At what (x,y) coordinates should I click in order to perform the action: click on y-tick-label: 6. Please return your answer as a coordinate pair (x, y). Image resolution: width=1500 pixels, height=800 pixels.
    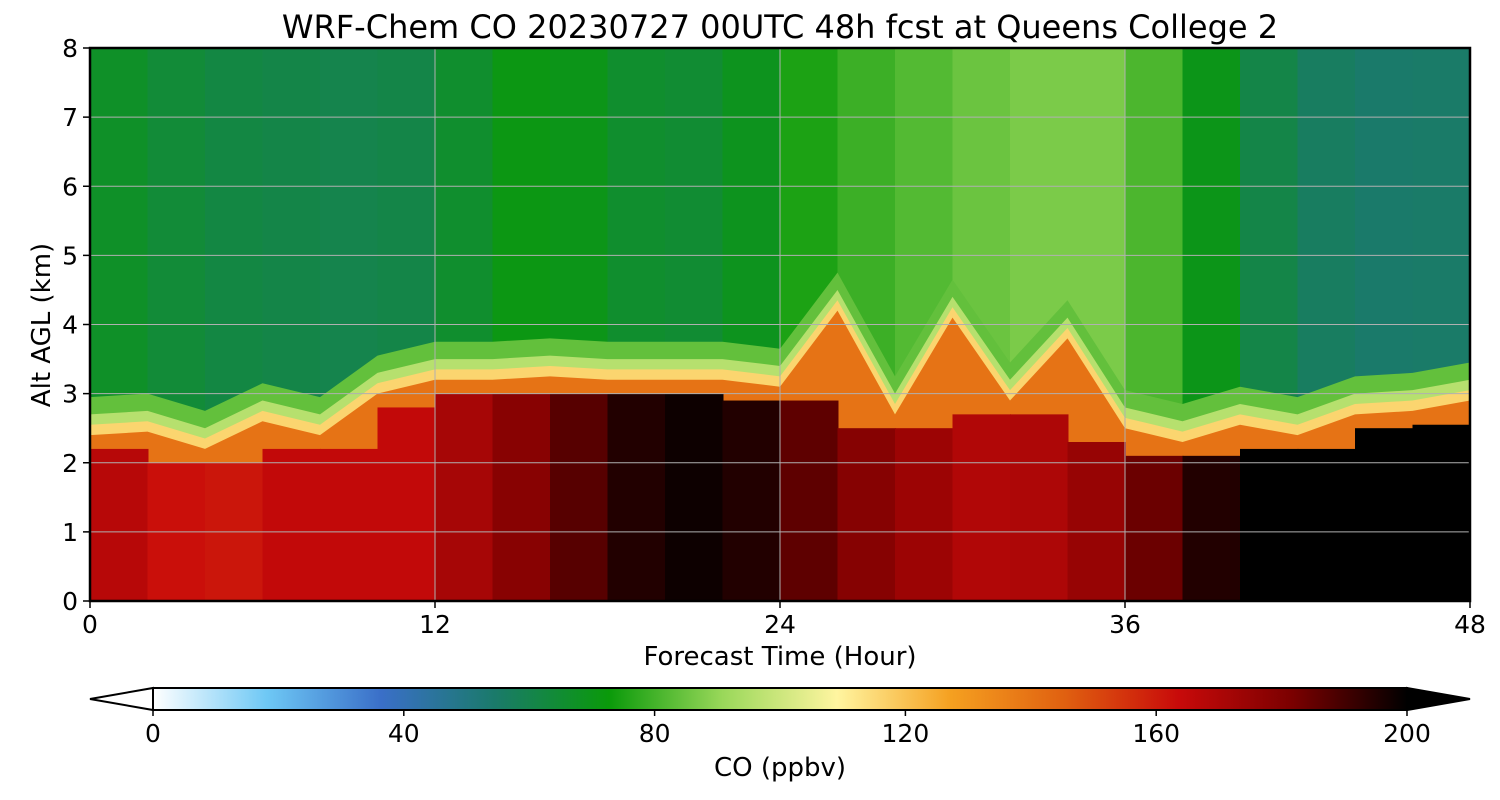
    Looking at the image, I should click on (70, 186).